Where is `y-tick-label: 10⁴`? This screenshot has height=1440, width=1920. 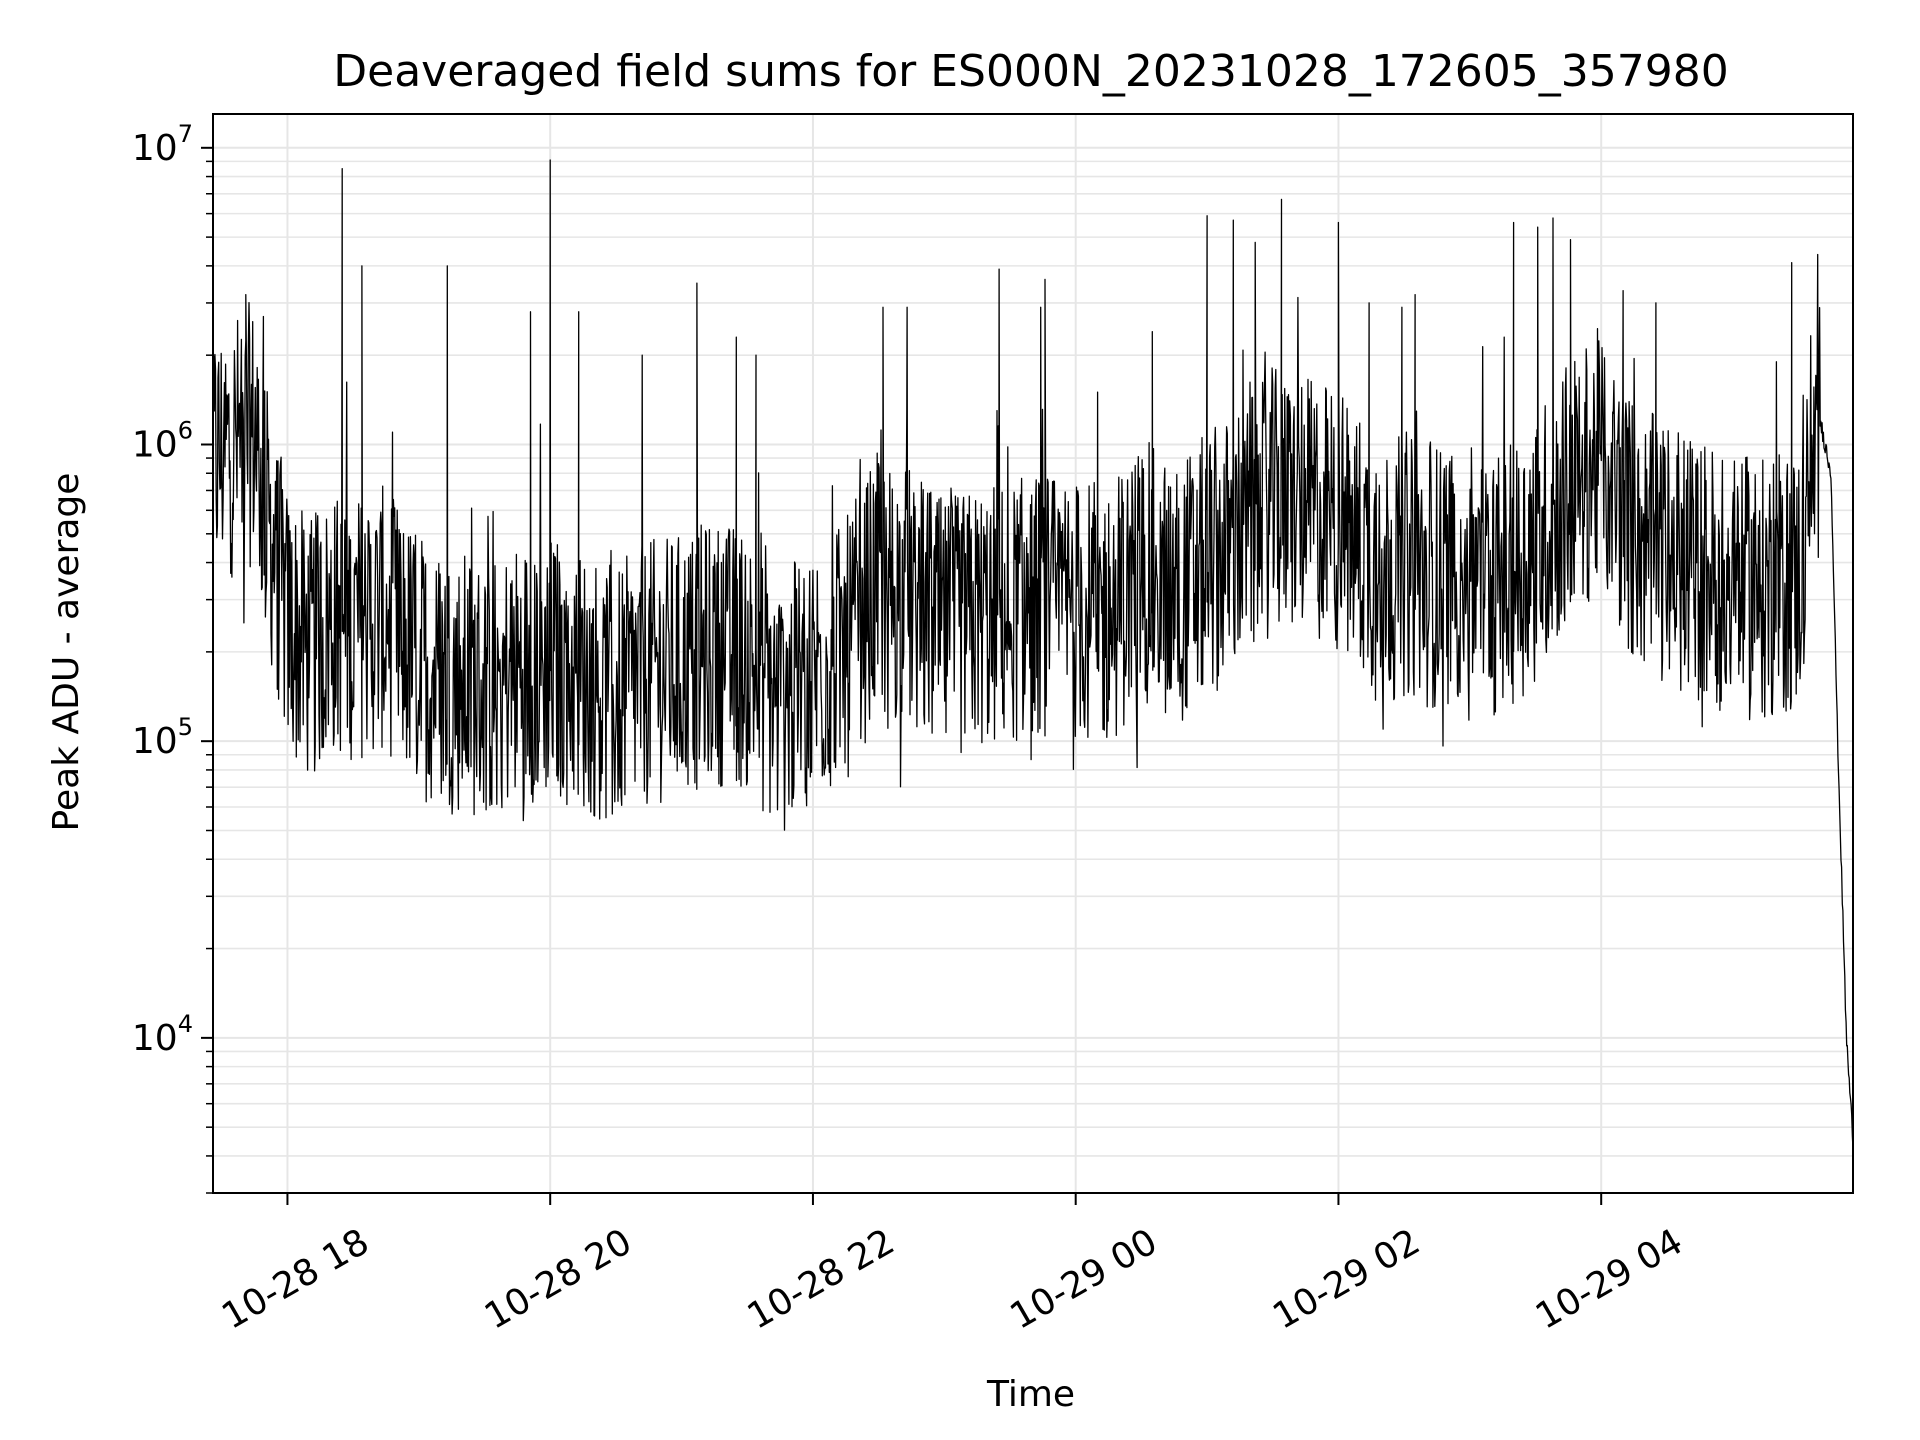 y-tick-label: 10⁴ is located at coordinates (162, 1034).